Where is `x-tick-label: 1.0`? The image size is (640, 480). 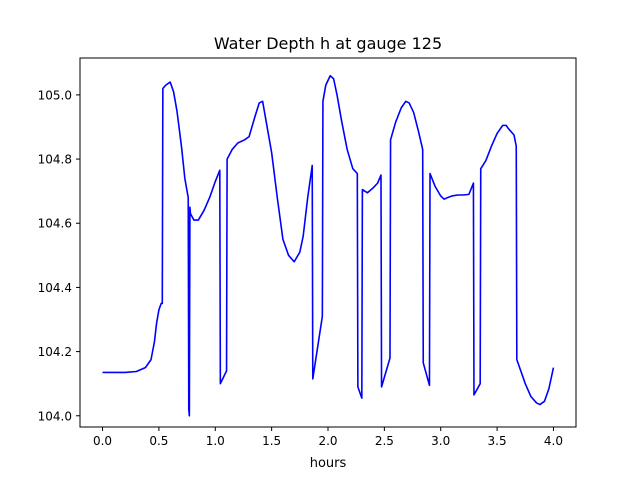 x-tick-label: 1.0 is located at coordinates (215, 441).